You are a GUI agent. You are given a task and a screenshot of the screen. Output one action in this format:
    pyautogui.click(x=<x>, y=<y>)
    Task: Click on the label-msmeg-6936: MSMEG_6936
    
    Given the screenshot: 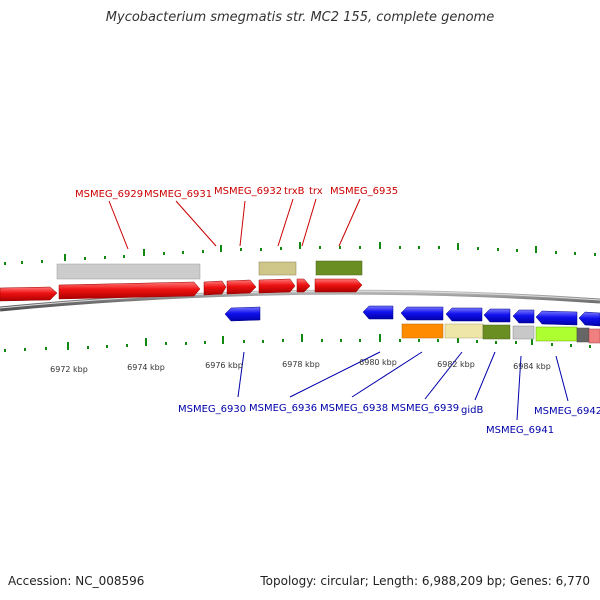 What is the action you would take?
    pyautogui.click(x=283, y=408)
    